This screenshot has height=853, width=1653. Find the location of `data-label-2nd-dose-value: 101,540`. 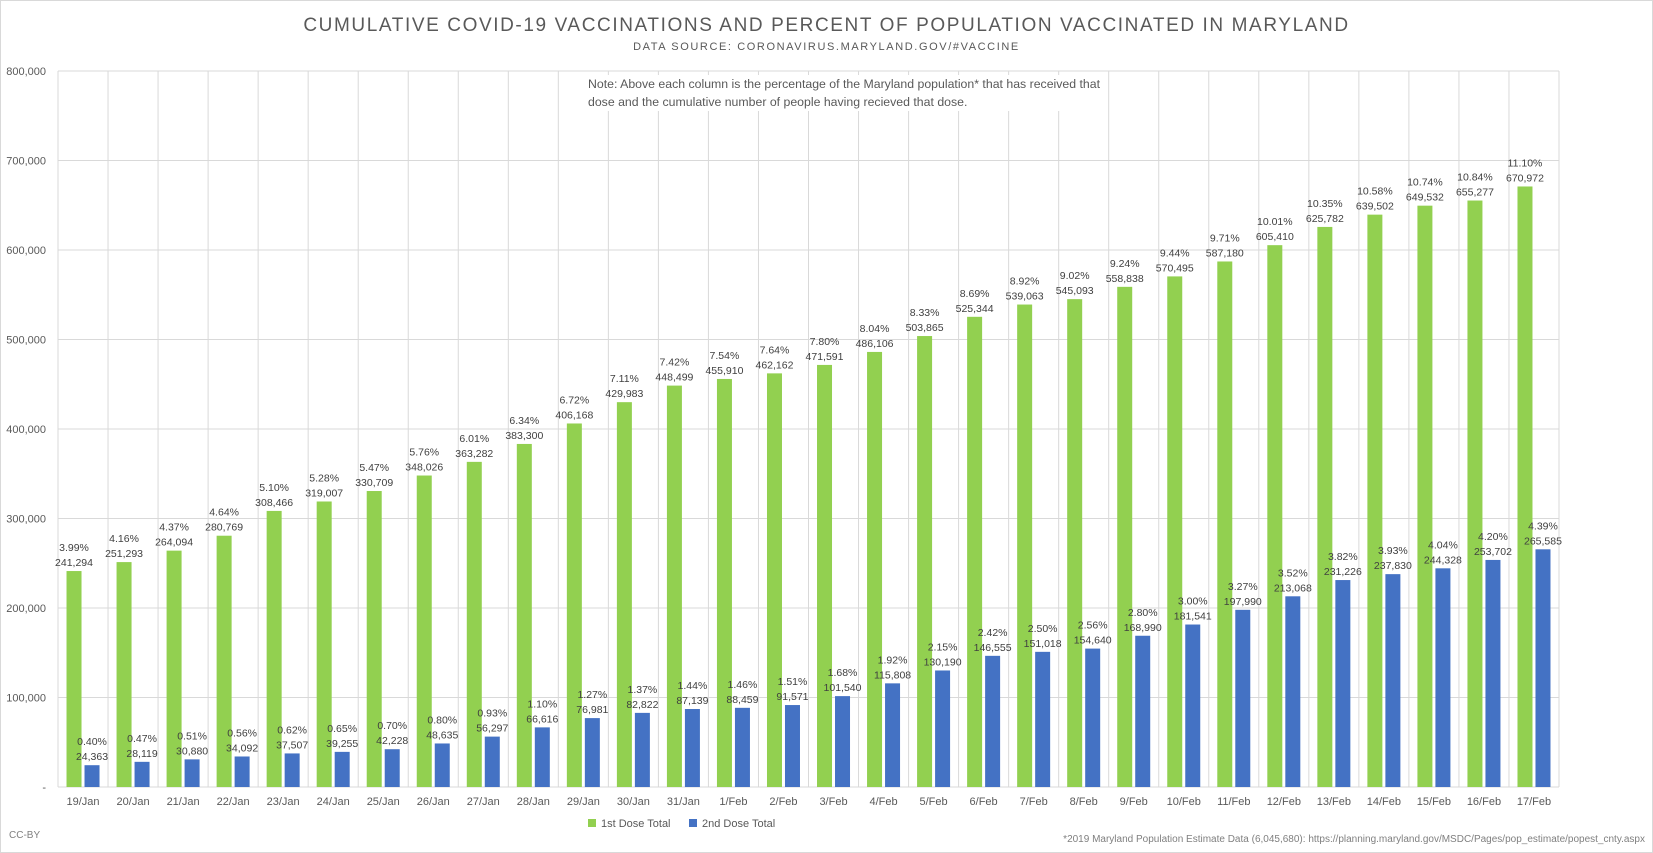

data-label-2nd-dose-value: 101,540 is located at coordinates (843, 688).